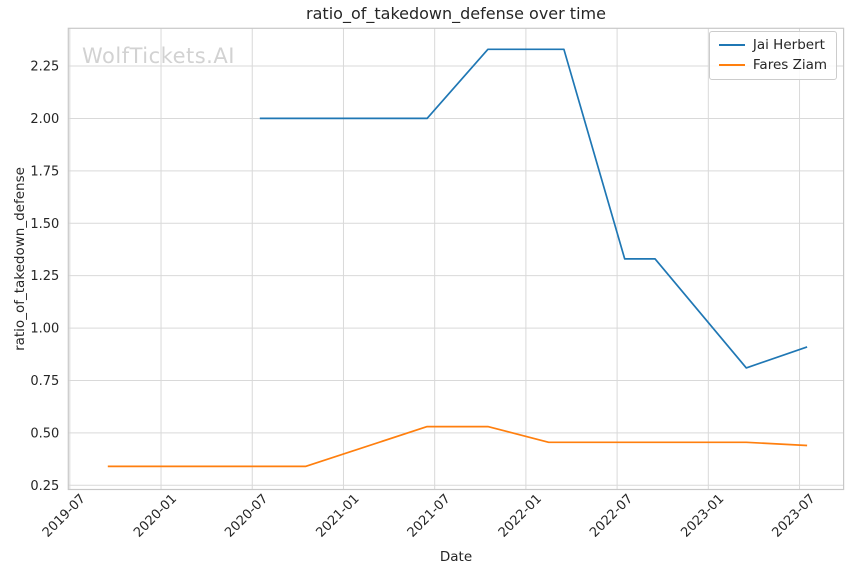  I want to click on y-axis-label-container: ratio_of_takedown_defense, so click(20, 259).